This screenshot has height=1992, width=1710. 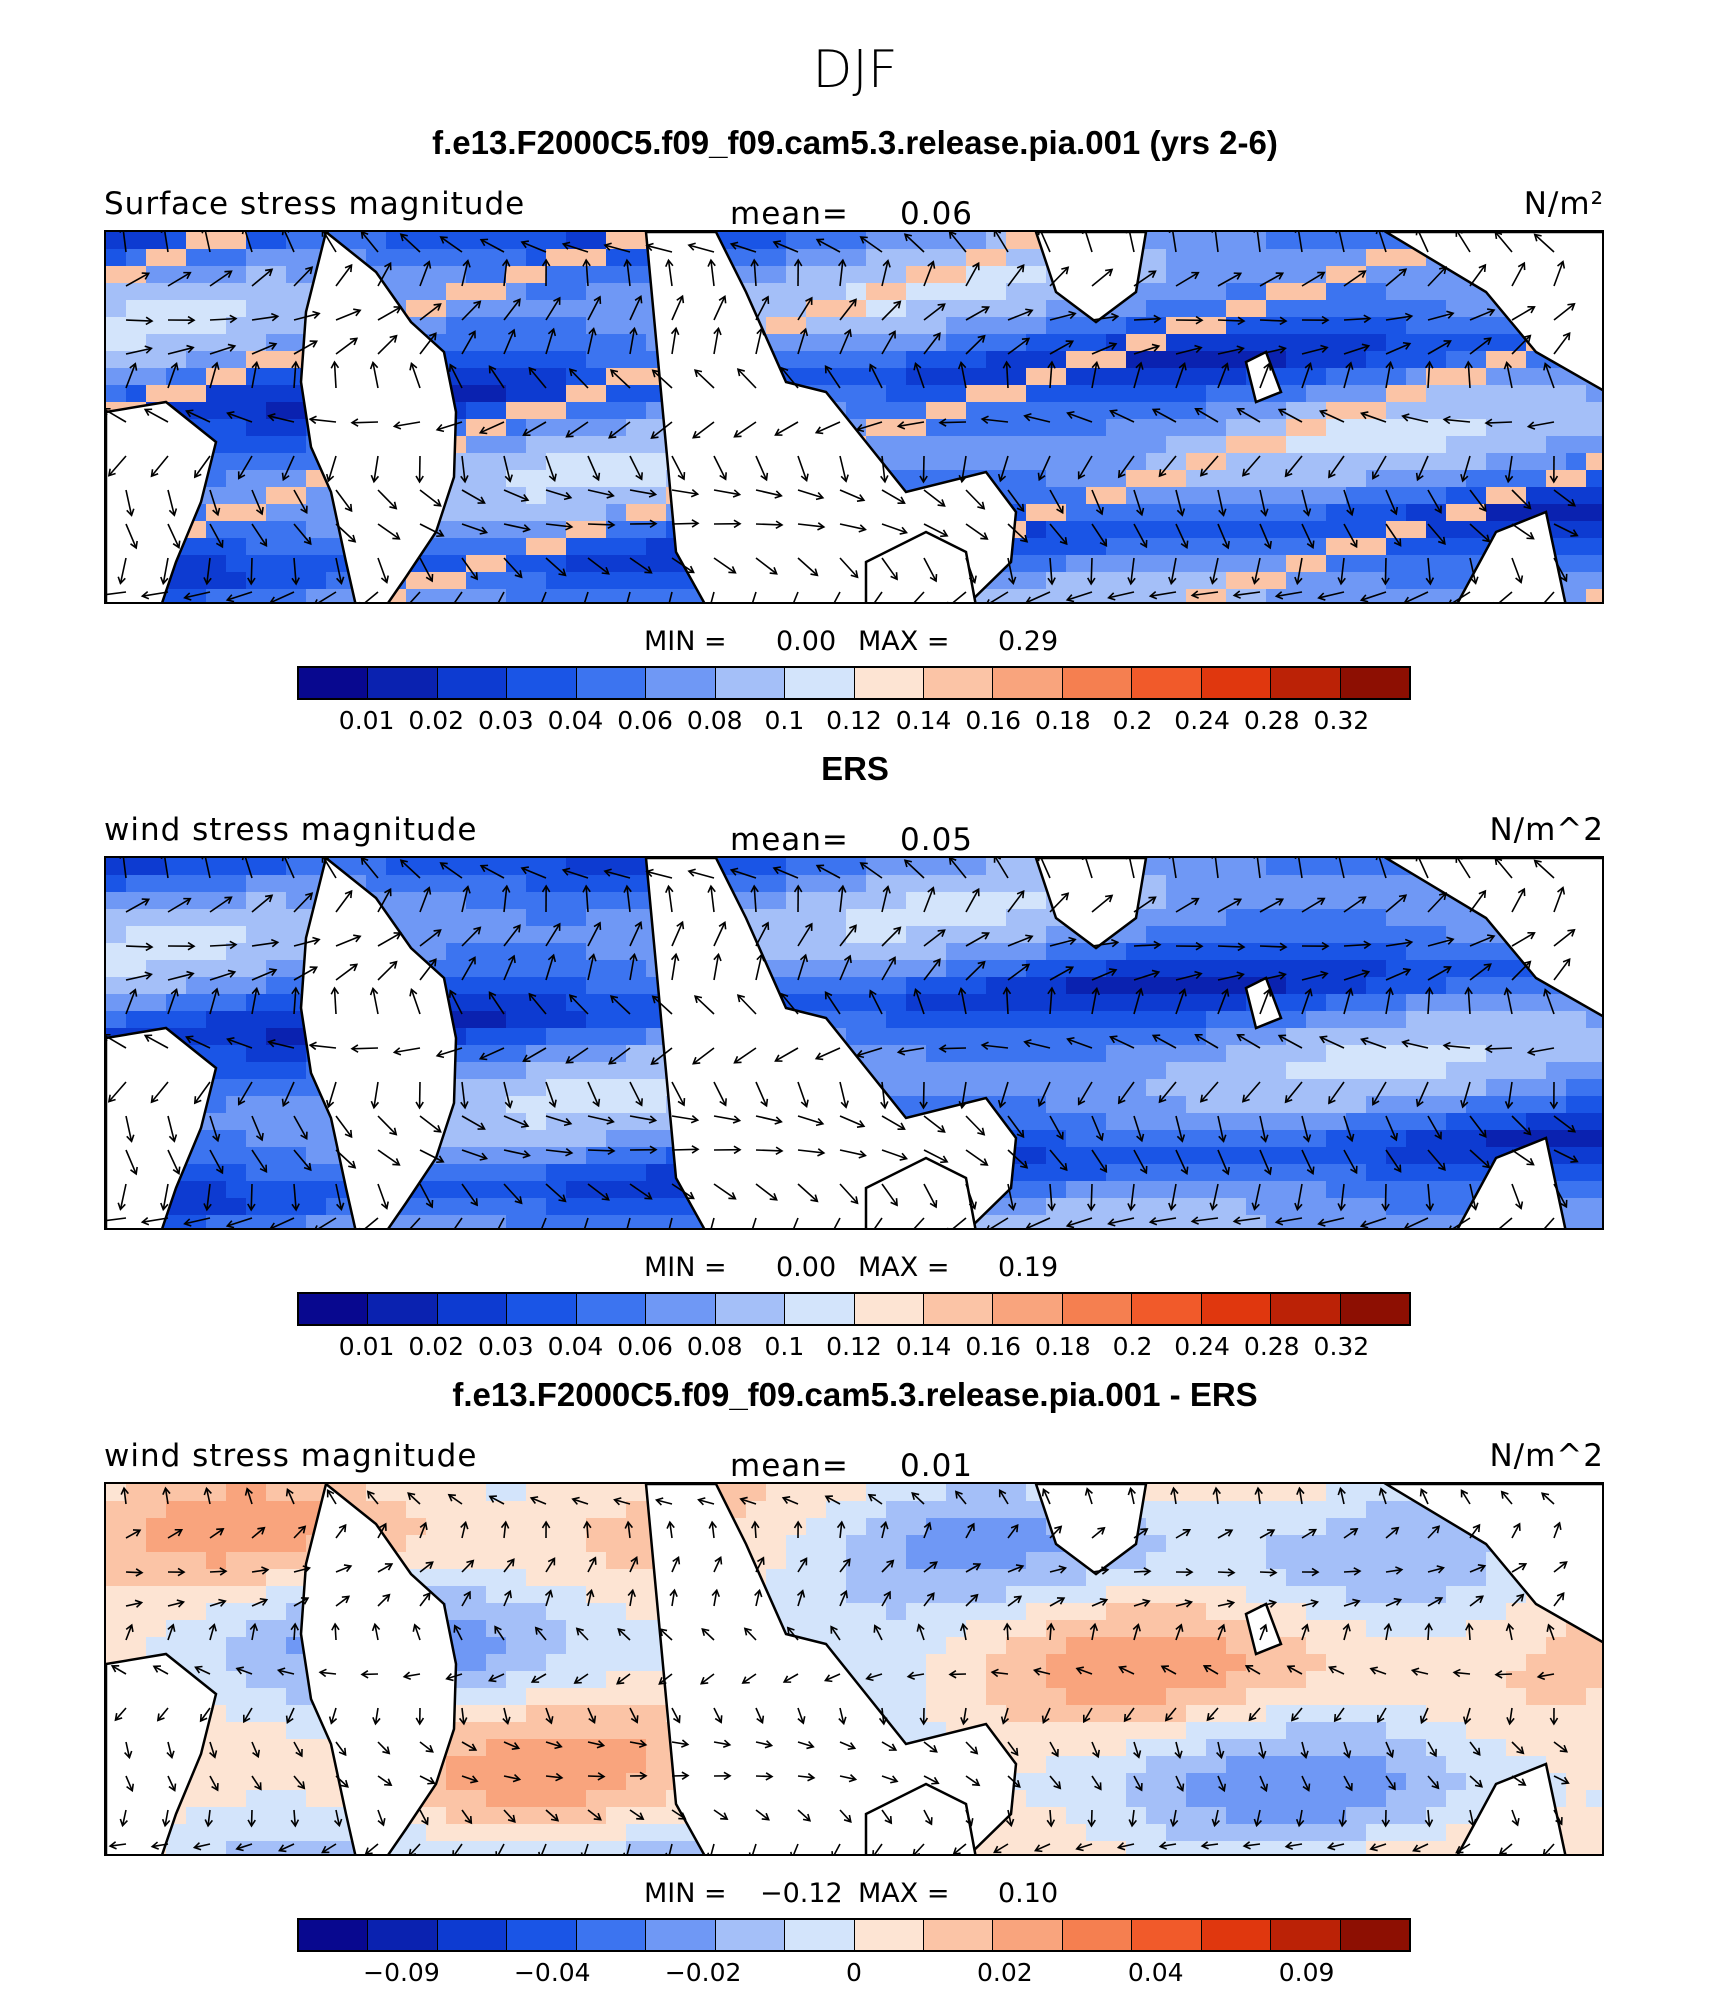 I want to click on colorbar-tick-label: −0.04, so click(x=552, y=1972).